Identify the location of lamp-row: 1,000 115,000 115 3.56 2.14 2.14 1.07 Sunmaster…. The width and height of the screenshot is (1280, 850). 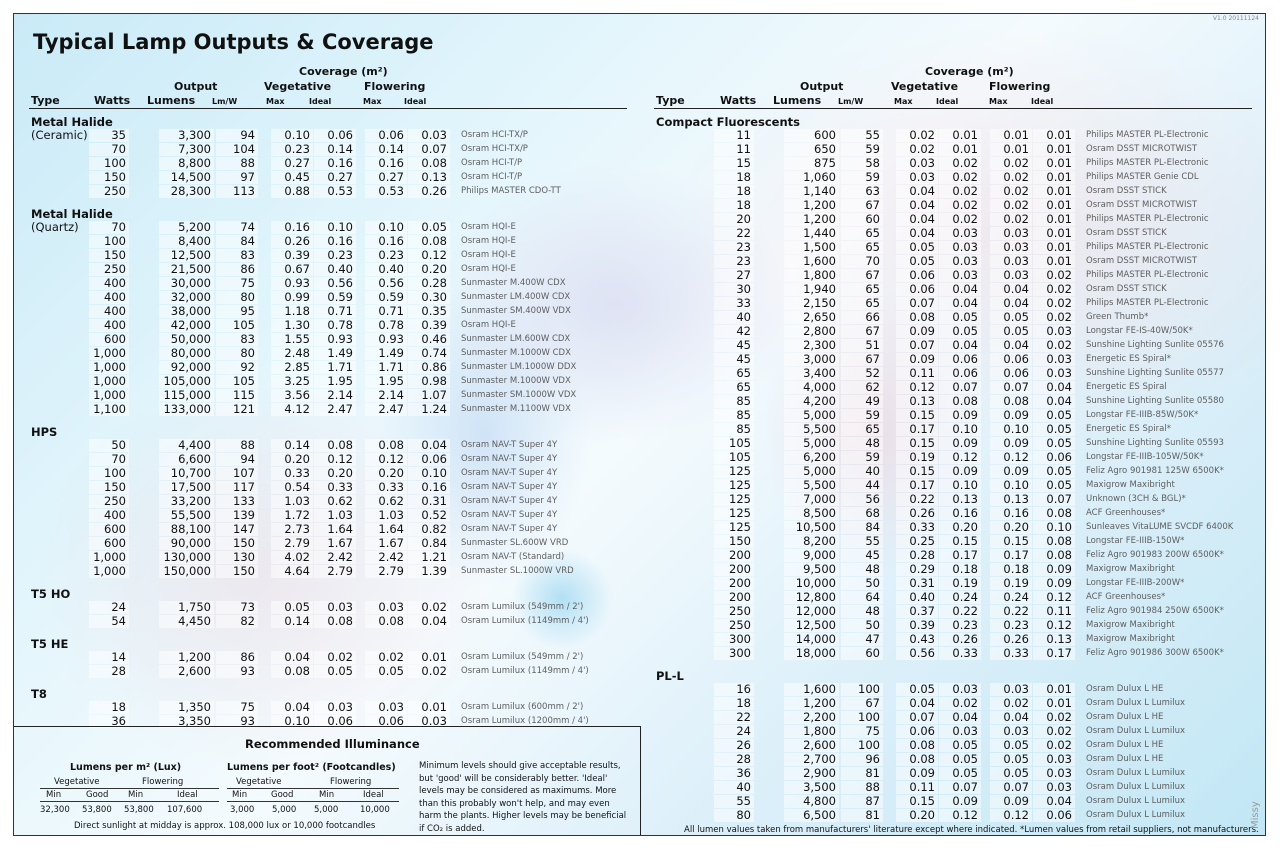
(324, 396).